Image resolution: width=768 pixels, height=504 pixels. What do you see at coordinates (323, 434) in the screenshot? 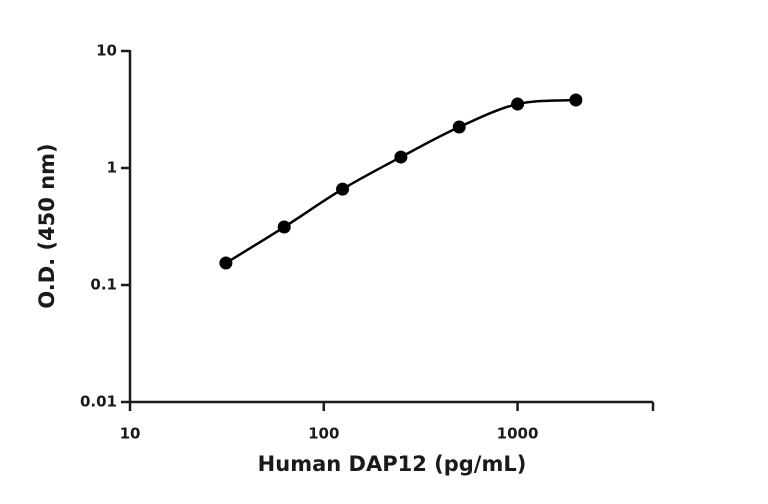
I see `x-tick-label: 100` at bounding box center [323, 434].